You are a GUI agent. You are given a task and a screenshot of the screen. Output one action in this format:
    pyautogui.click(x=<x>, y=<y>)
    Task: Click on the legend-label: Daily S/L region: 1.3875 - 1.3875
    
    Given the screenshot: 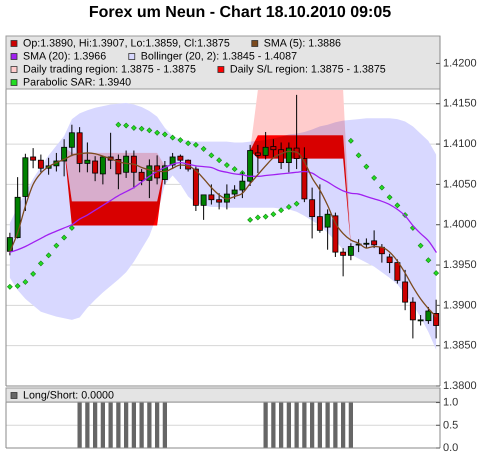 What is the action you would take?
    pyautogui.click(x=308, y=70)
    